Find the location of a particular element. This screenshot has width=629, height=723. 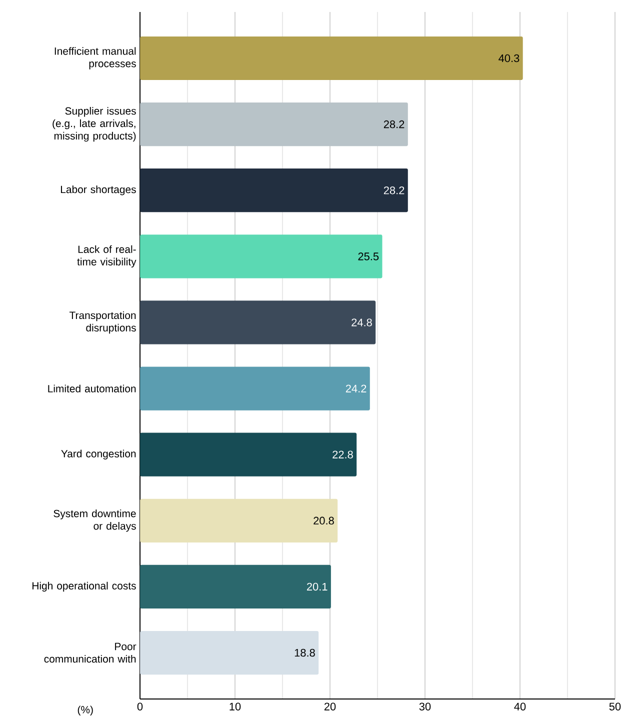

x-axis-title: (%) is located at coordinates (85, 711).